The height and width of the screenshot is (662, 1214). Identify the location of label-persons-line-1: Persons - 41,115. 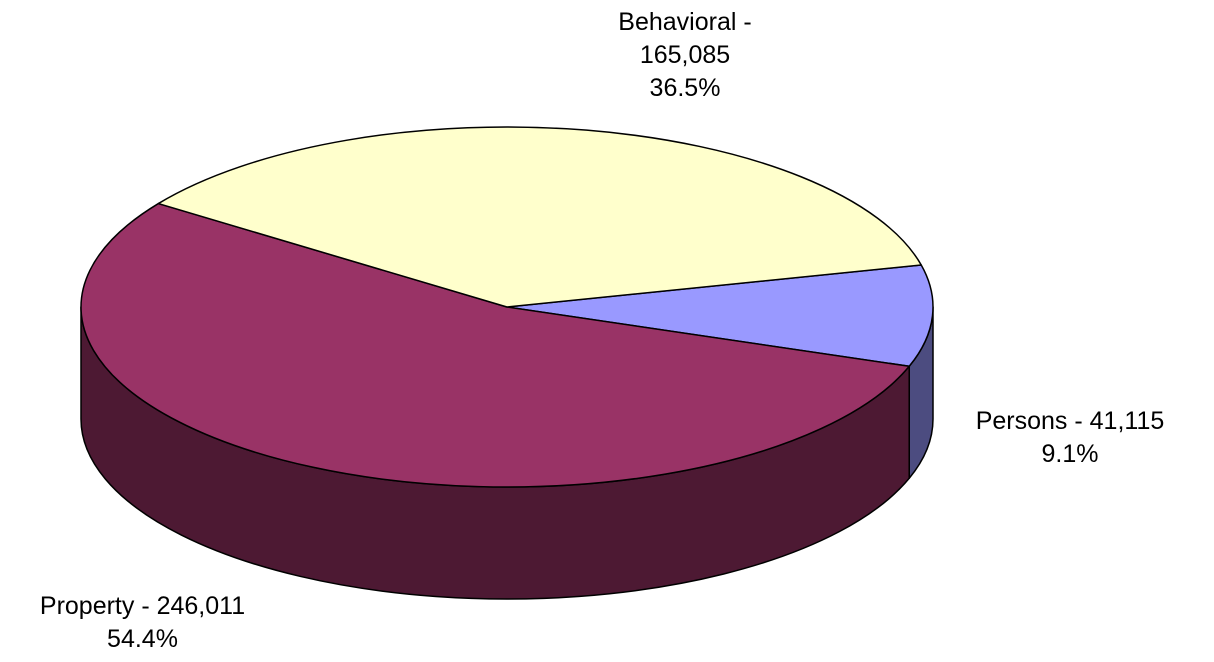
(1070, 421).